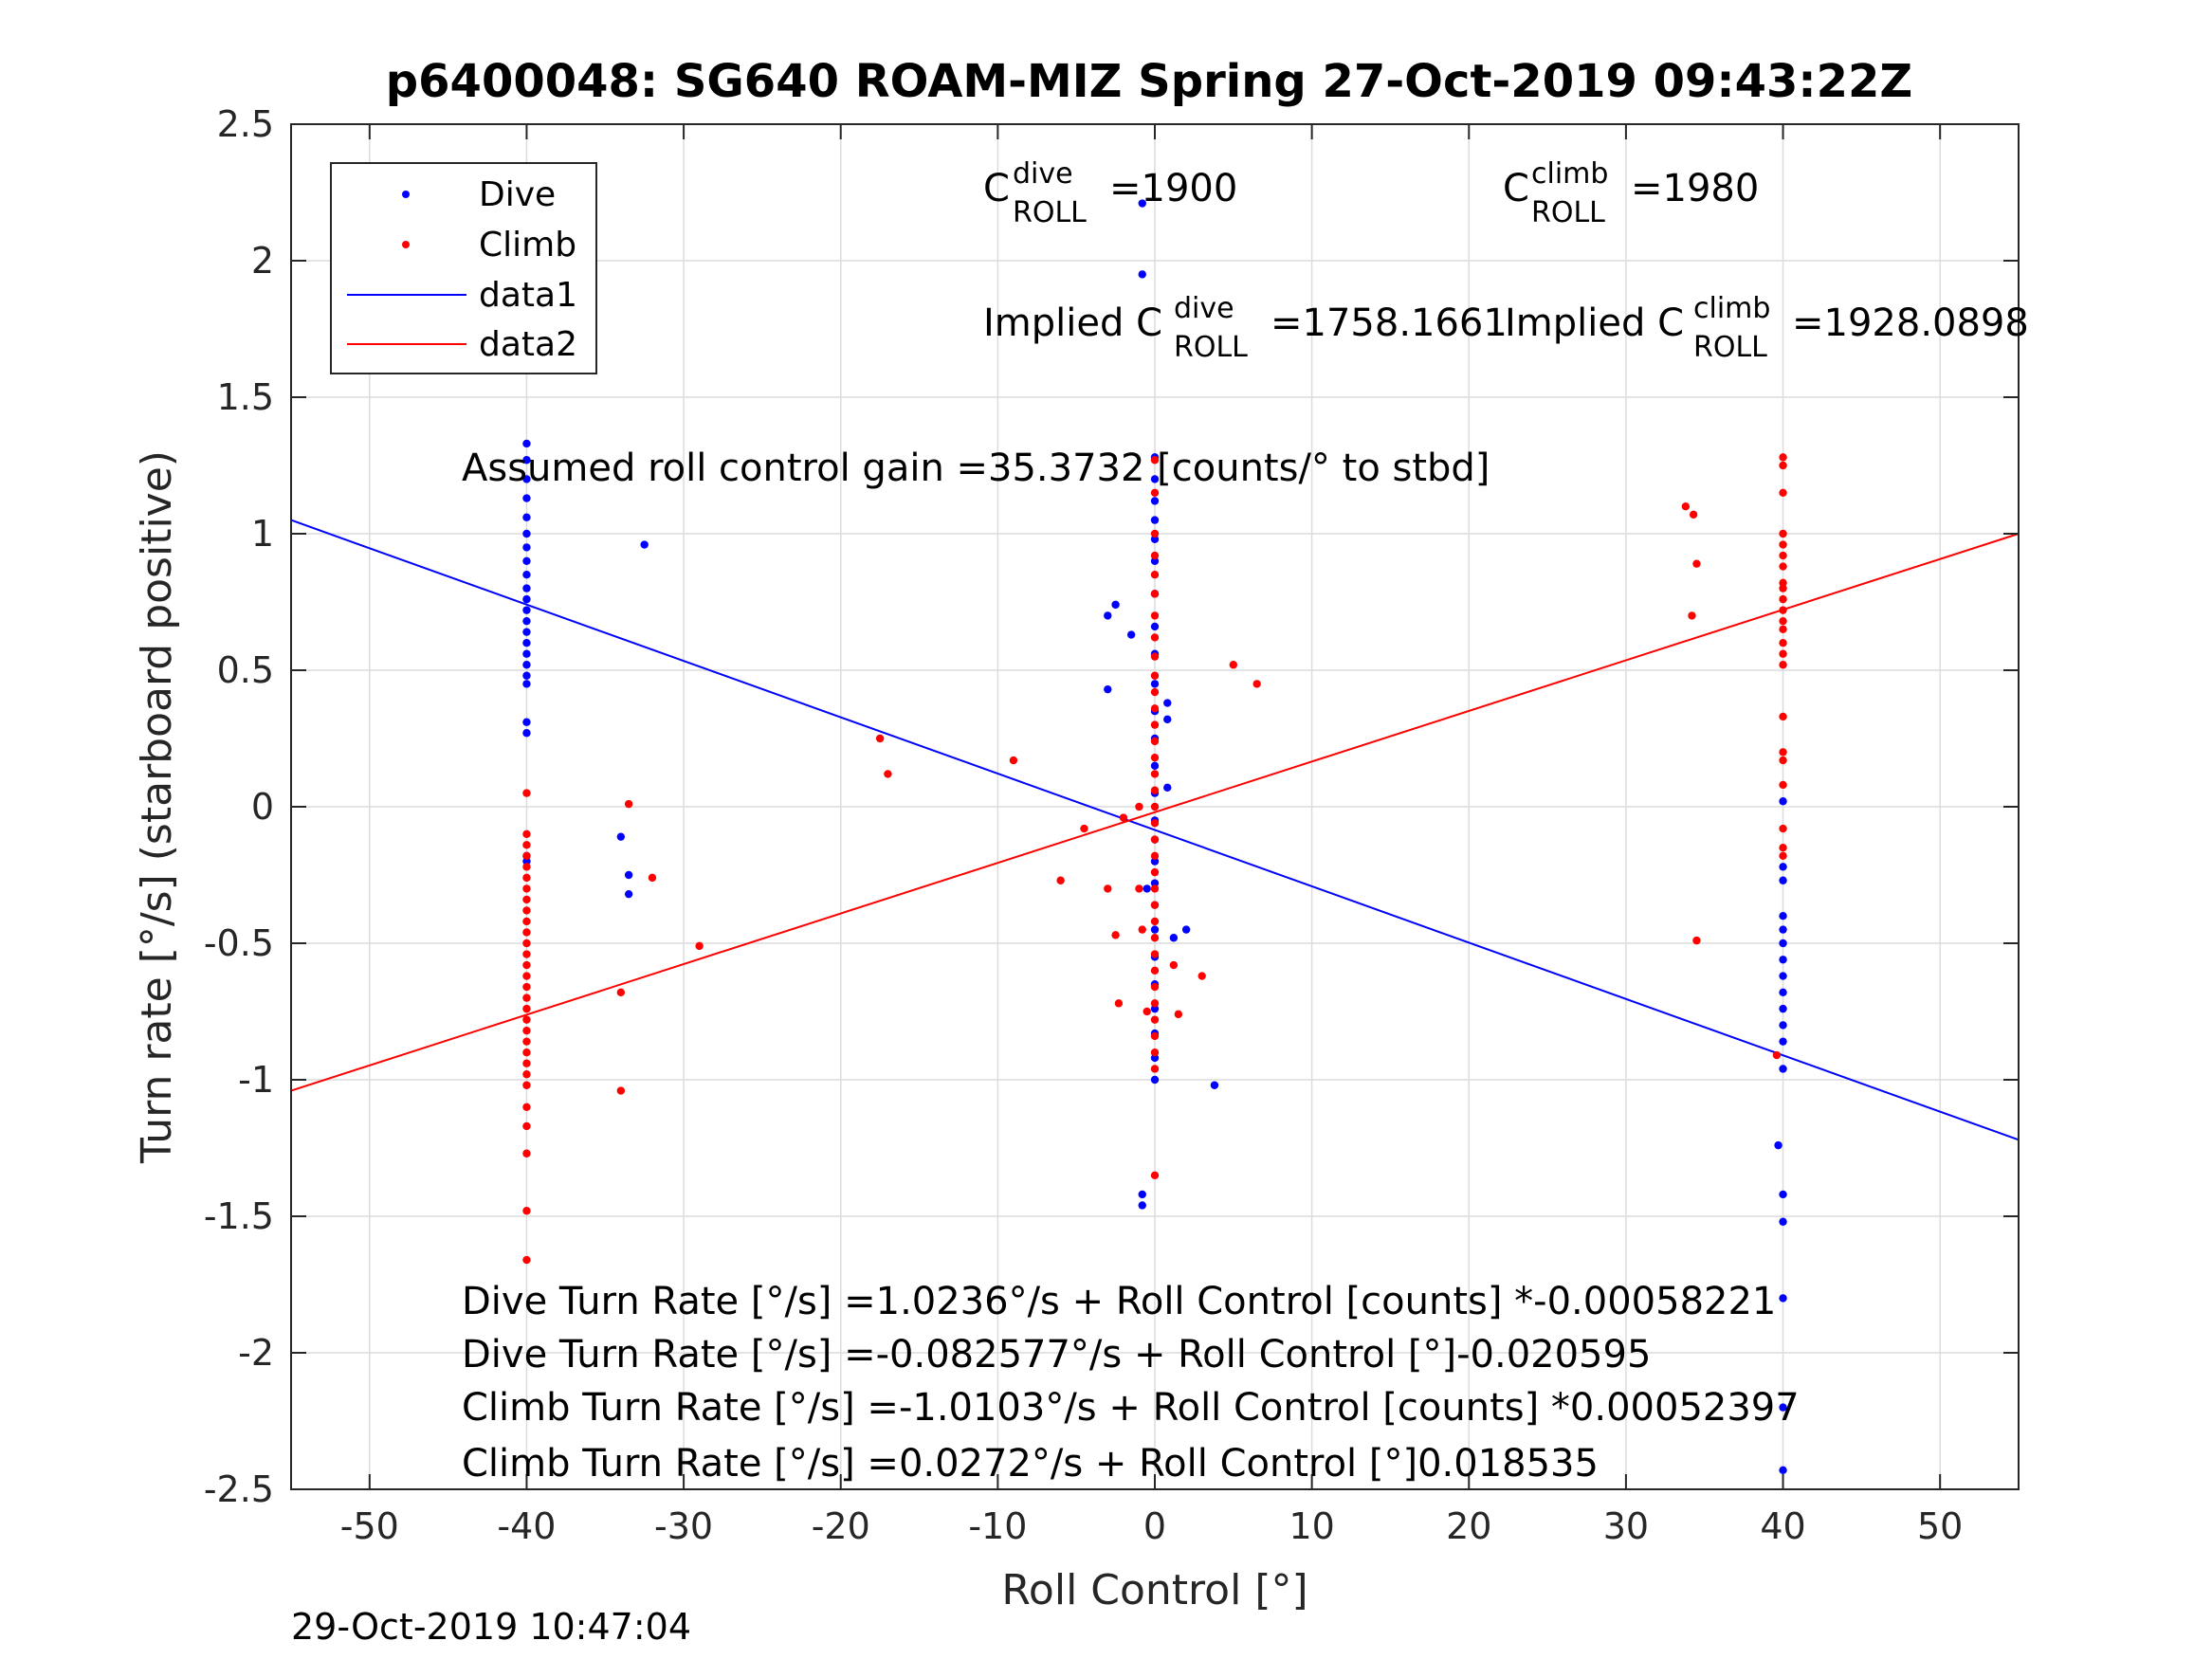 Image resolution: width=2212 pixels, height=1659 pixels. What do you see at coordinates (1110, 193) in the screenshot?
I see `annotation-c-roll-dive: C dive ROLL =1900` at bounding box center [1110, 193].